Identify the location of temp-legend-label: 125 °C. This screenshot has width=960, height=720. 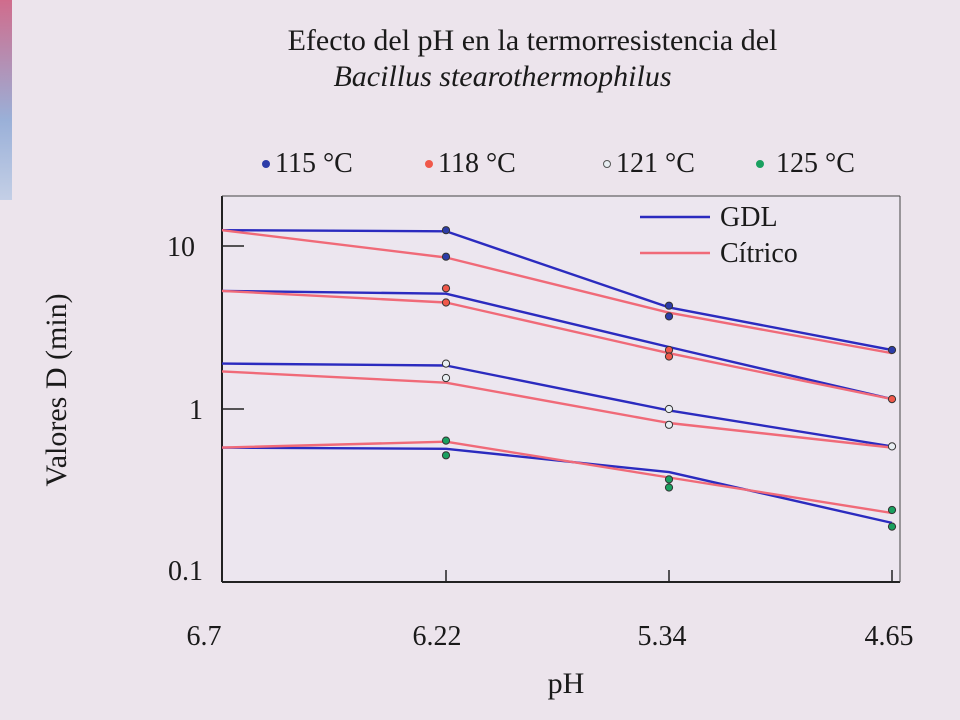
(815, 163).